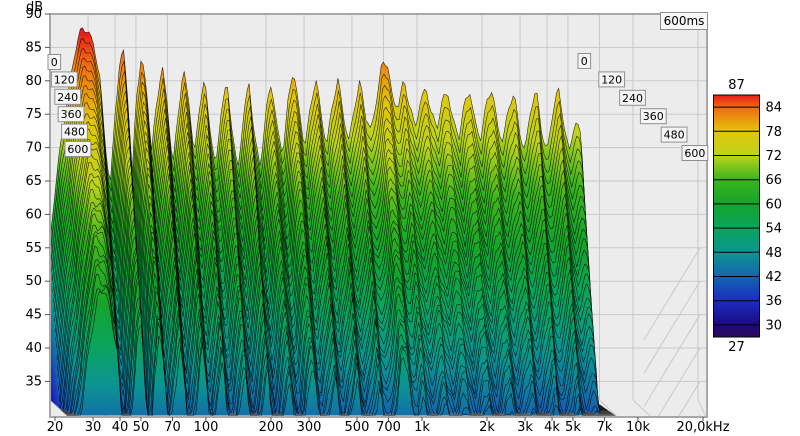  Describe the element at coordinates (422, 427) in the screenshot. I see `freq-tick-label: 1k` at that location.